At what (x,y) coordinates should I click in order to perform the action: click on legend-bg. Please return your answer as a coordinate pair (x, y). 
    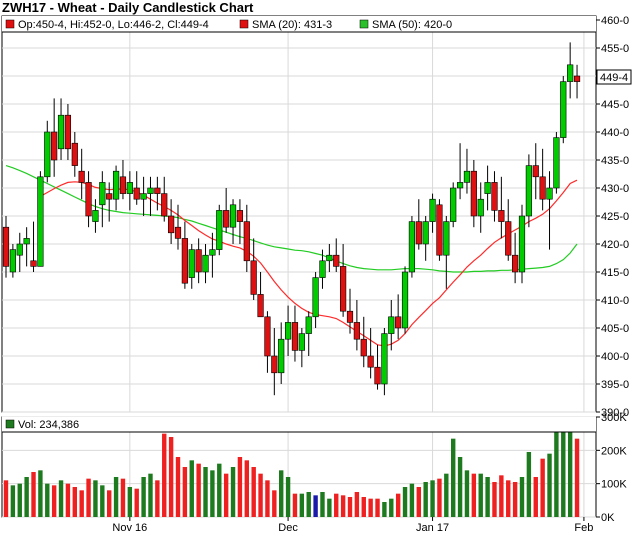
    Looking at the image, I should click on (299, 24).